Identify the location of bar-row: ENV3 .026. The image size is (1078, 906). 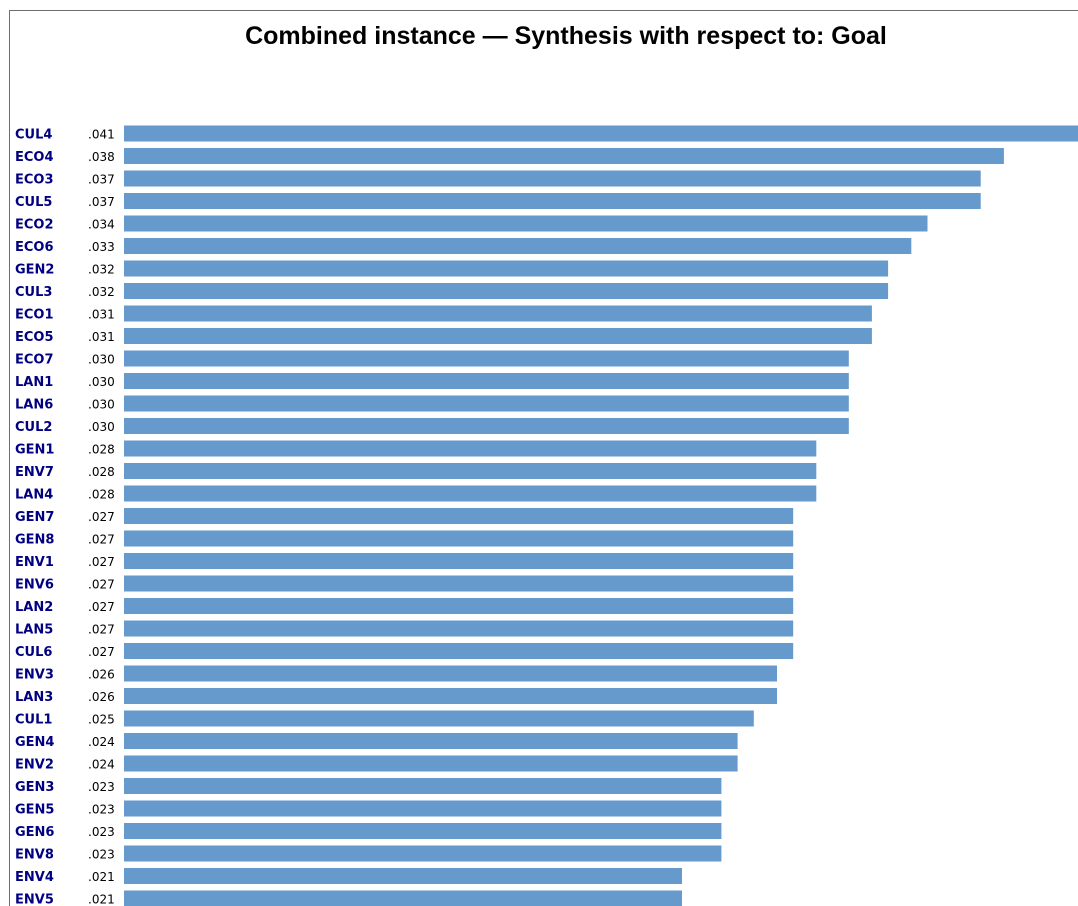
(396, 674).